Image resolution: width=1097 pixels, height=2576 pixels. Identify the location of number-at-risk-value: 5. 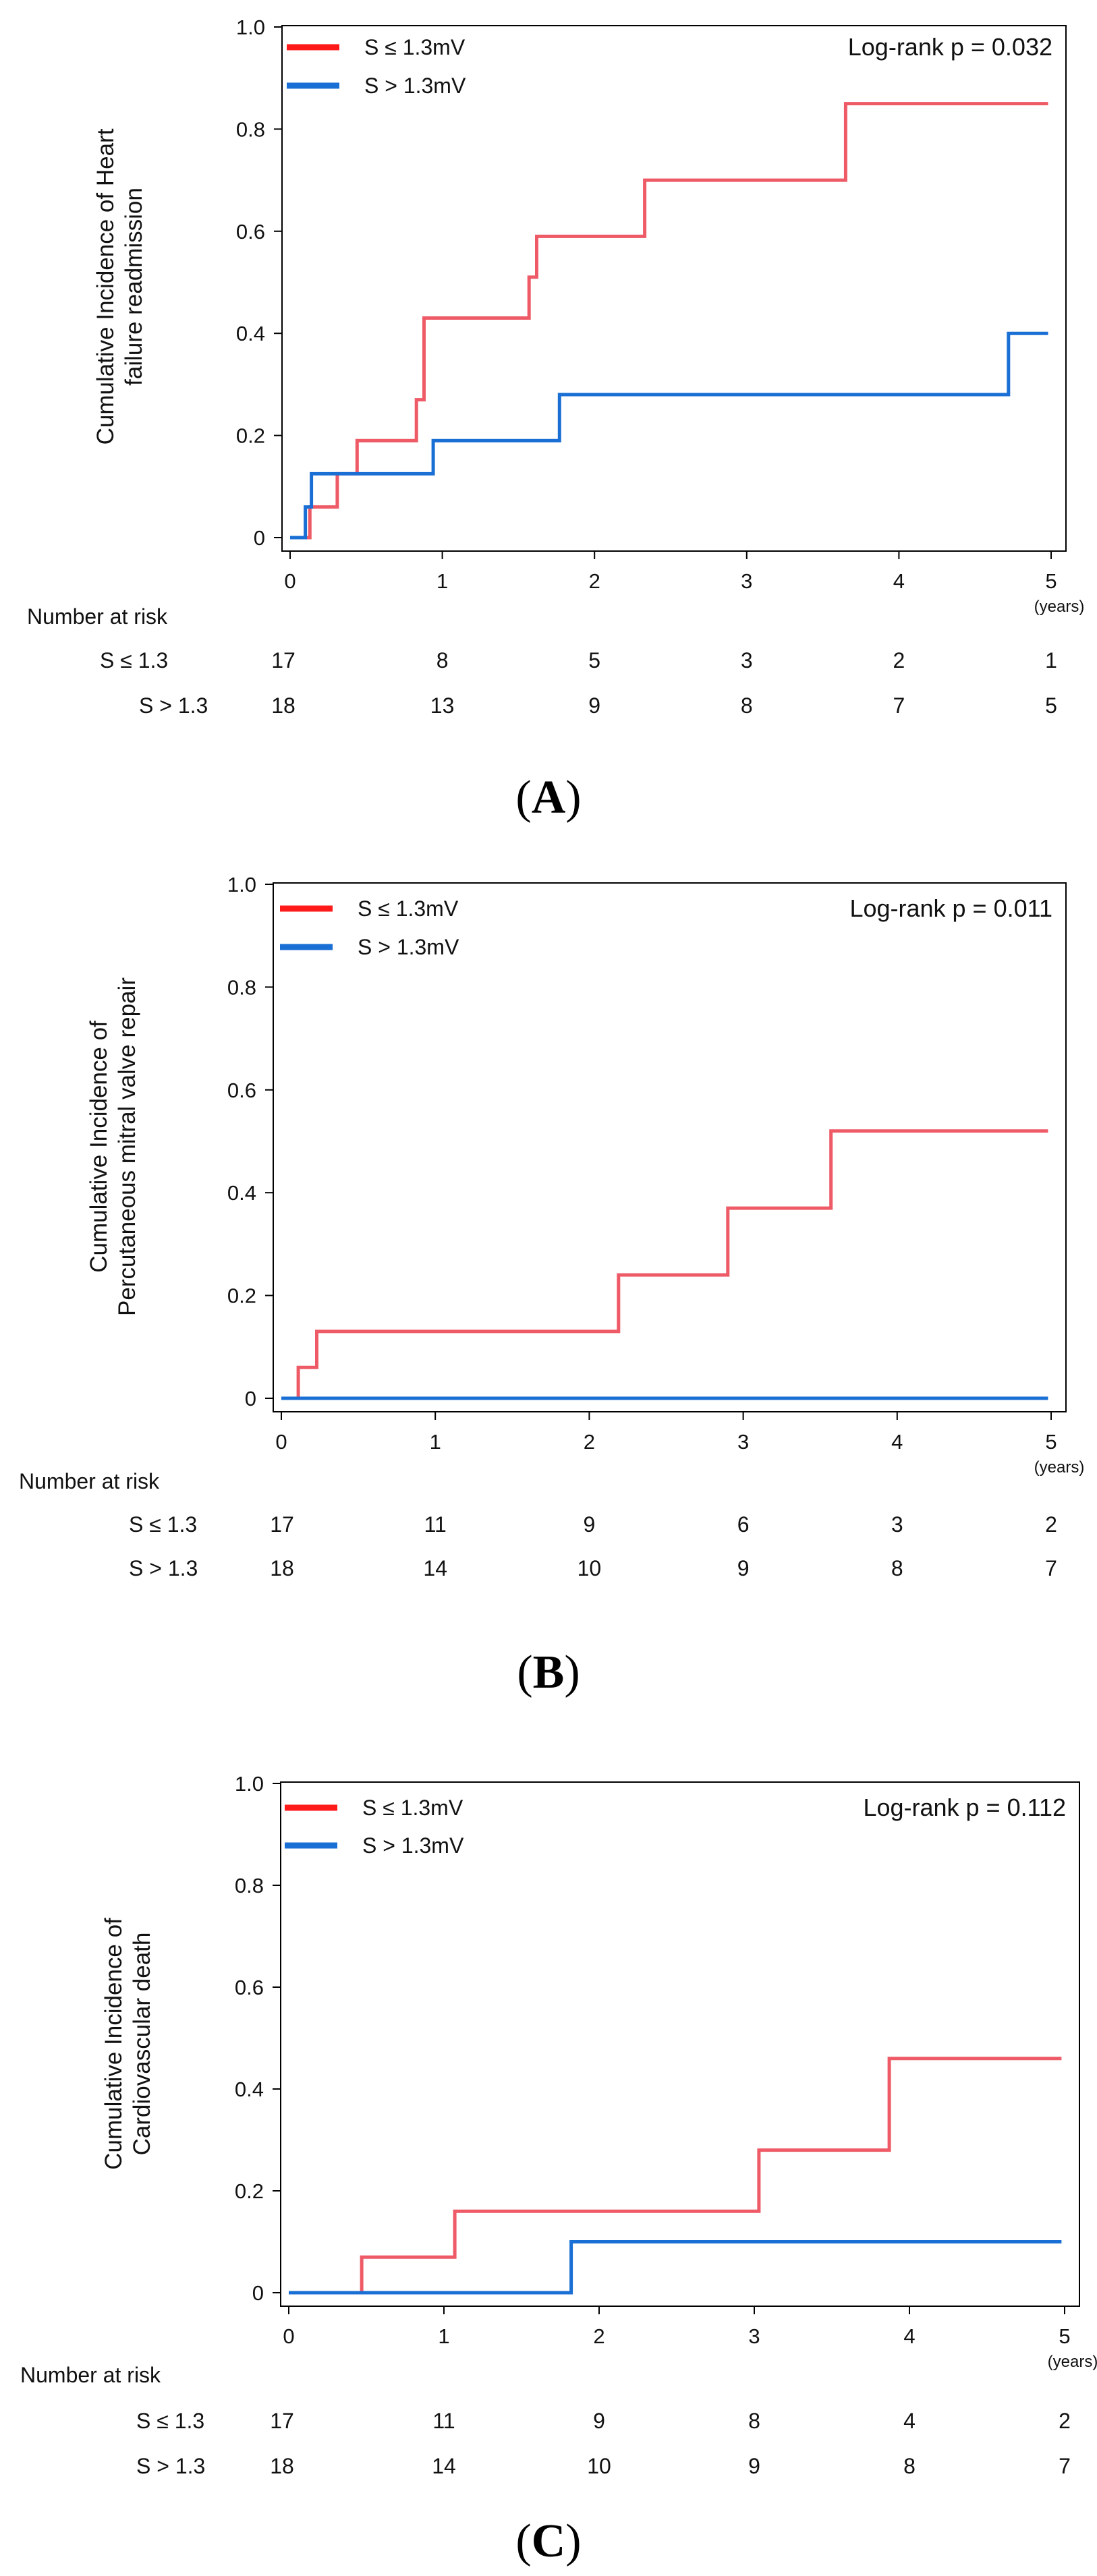
(1051, 705).